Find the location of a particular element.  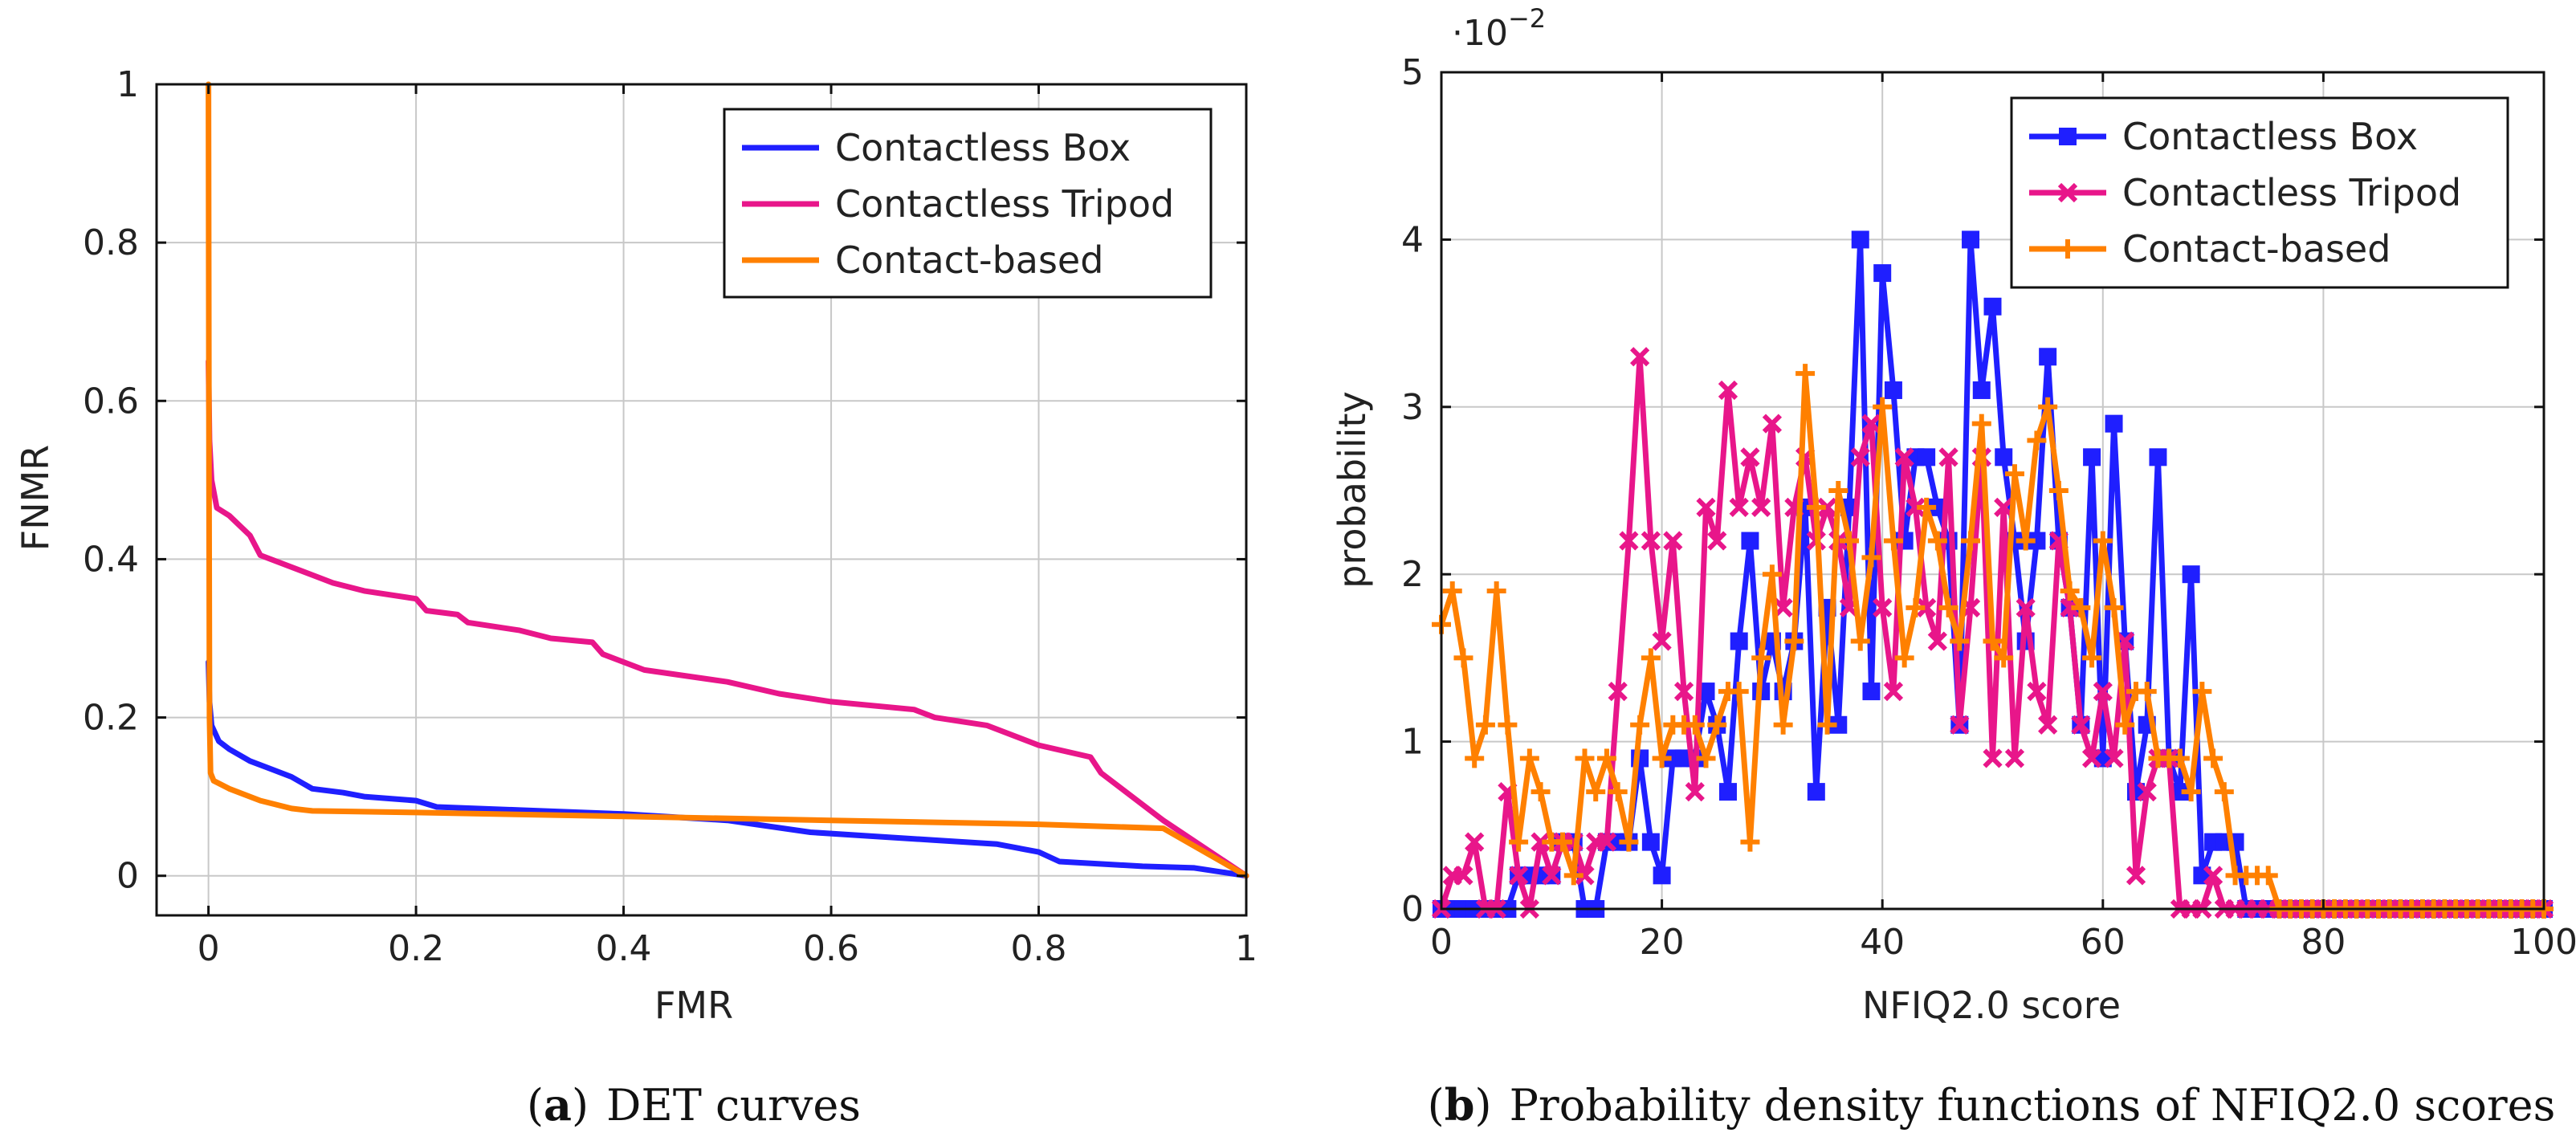

pdf-series-1-point-45-b is located at coordinates (1937, 641).